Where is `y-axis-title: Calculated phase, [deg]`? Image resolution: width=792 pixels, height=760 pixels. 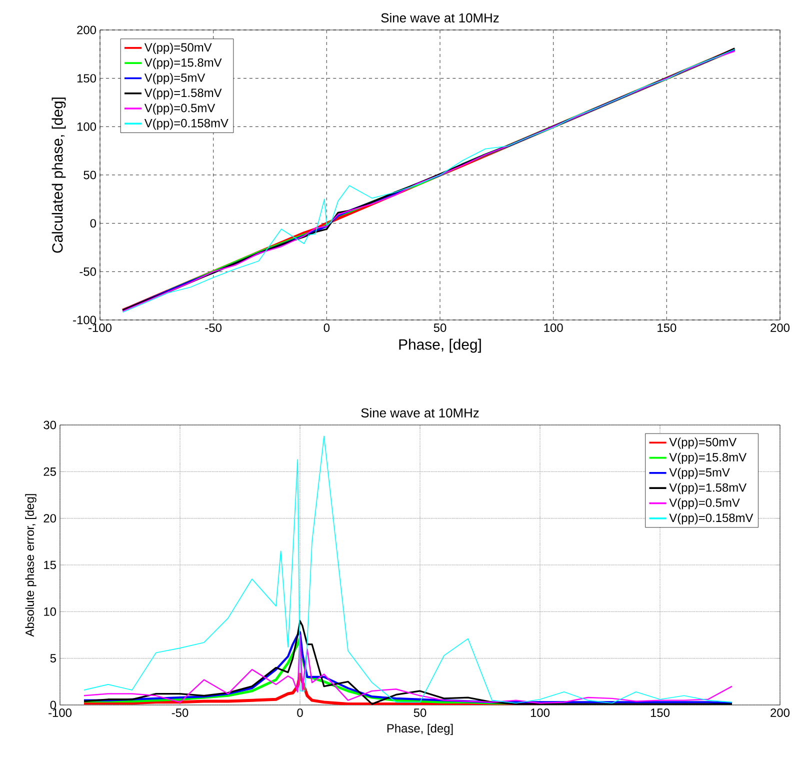 y-axis-title: Calculated phase, [deg] is located at coordinates (59, 175).